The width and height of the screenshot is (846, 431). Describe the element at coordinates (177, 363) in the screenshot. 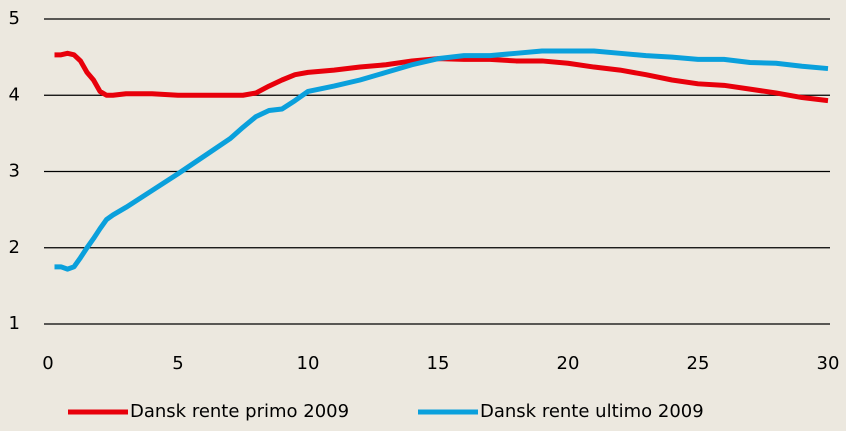

I see `x-tick-label: 5` at that location.